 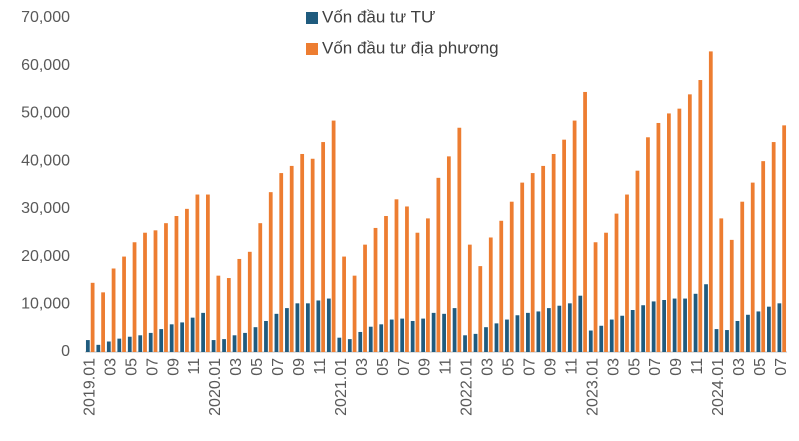 What do you see at coordinates (410, 47) in the screenshot?
I see `legend-label: Vốn đầu tư địa phương` at bounding box center [410, 47].